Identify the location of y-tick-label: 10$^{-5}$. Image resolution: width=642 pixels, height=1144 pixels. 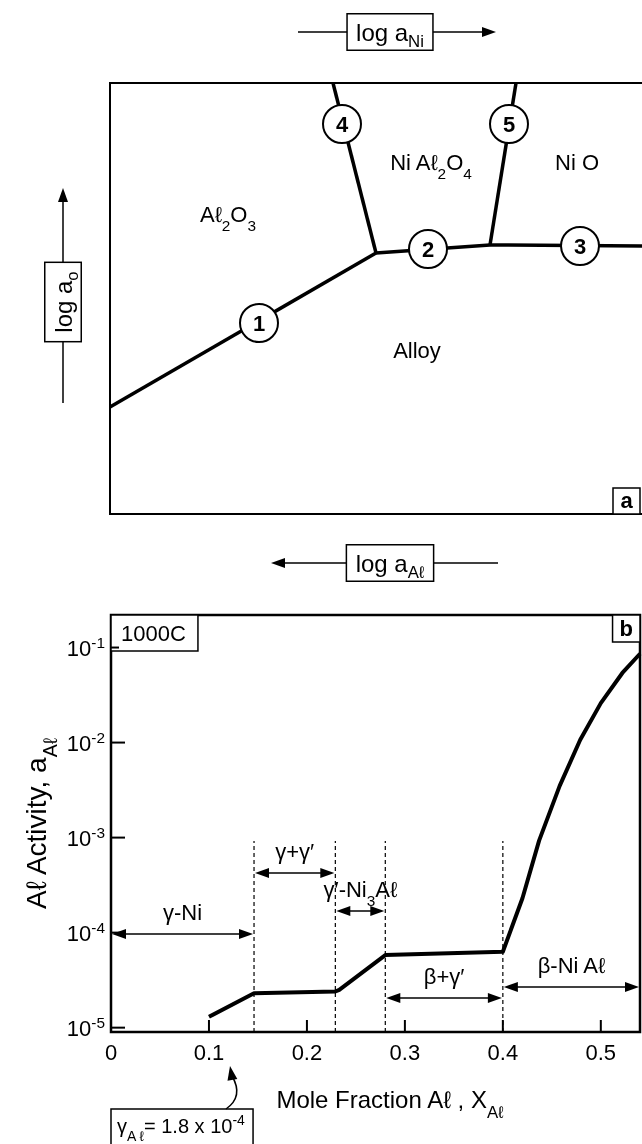
(85, 1027).